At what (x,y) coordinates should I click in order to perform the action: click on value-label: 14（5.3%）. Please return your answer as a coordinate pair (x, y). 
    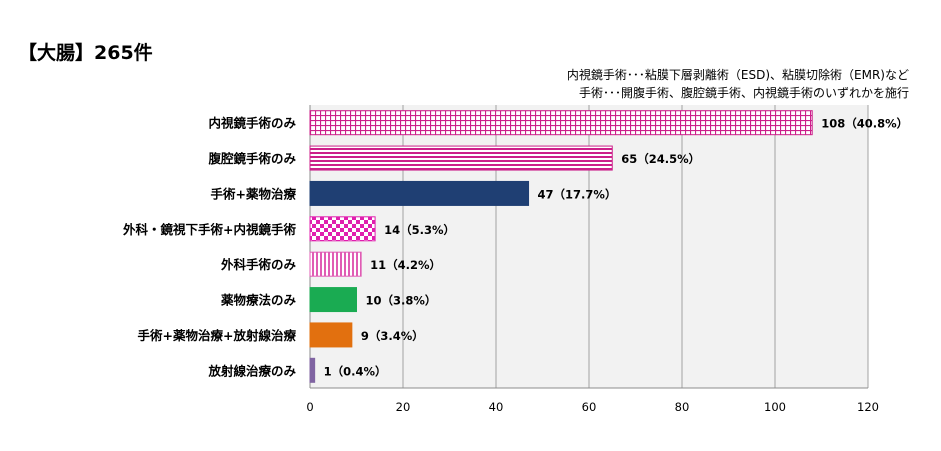
    Looking at the image, I should click on (419, 230).